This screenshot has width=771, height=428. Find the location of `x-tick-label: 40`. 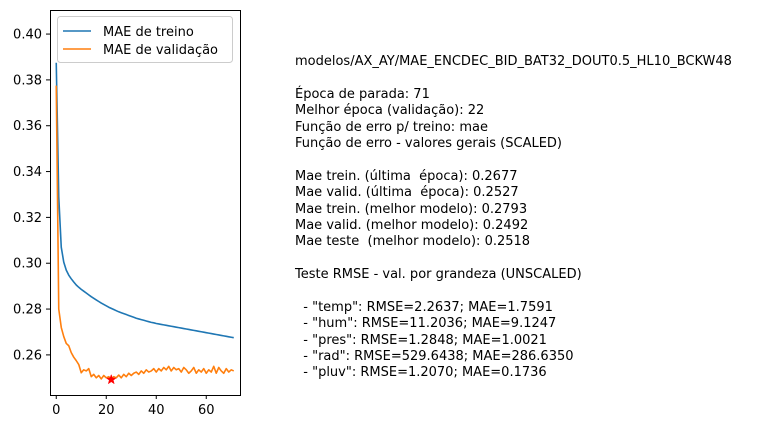

x-tick-label: 40 is located at coordinates (156, 410).